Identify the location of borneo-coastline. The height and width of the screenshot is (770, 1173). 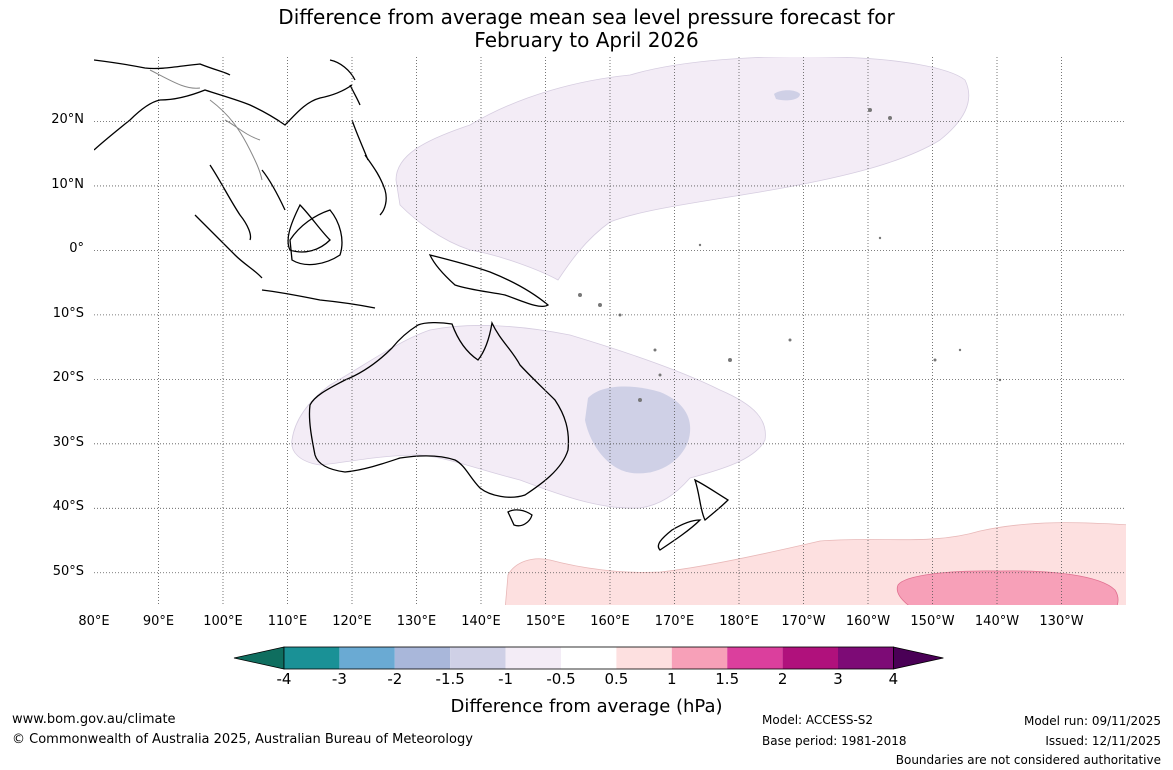
(316, 237).